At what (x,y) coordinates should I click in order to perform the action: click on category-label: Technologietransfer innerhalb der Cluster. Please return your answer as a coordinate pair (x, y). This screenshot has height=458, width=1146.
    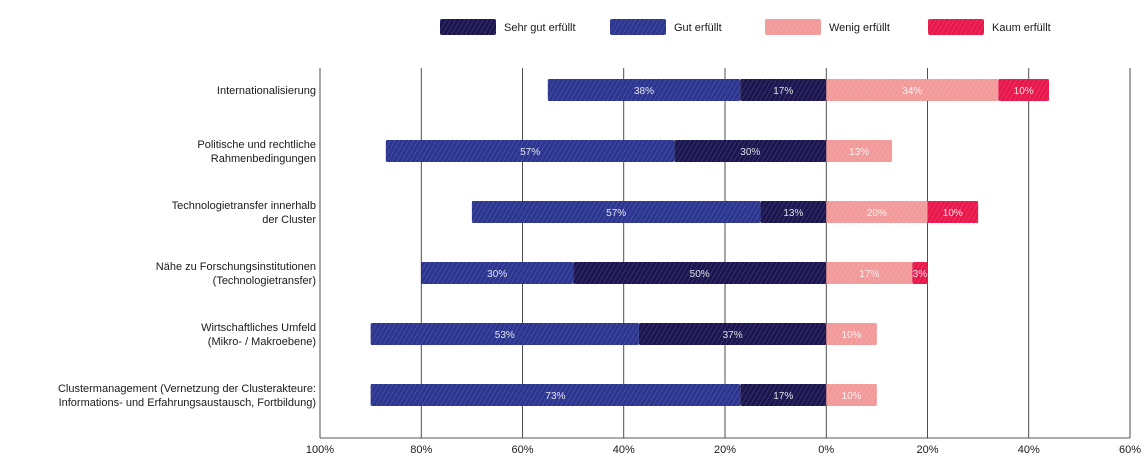
    Looking at the image, I should click on (244, 213).